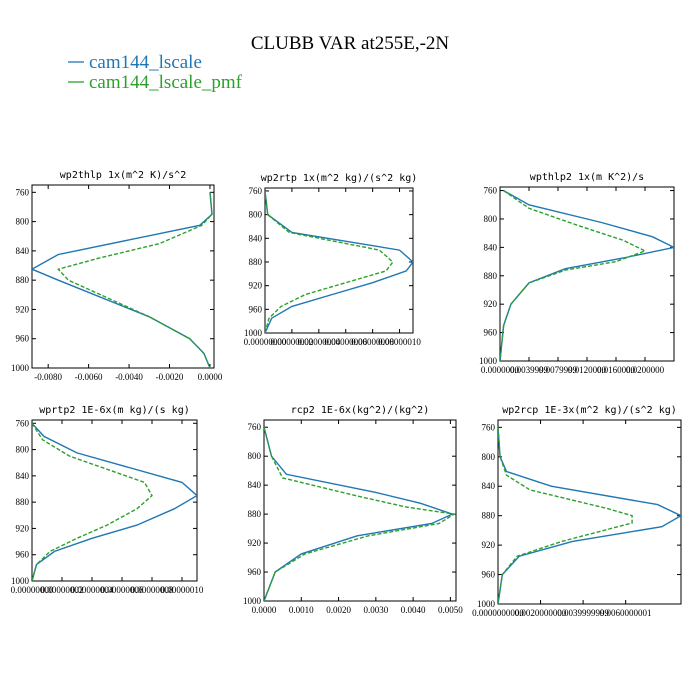 This screenshot has width=700, height=700. What do you see at coordinates (498, 613) in the screenshot?
I see `x-tick-label: 0.0000000000` at bounding box center [498, 613].